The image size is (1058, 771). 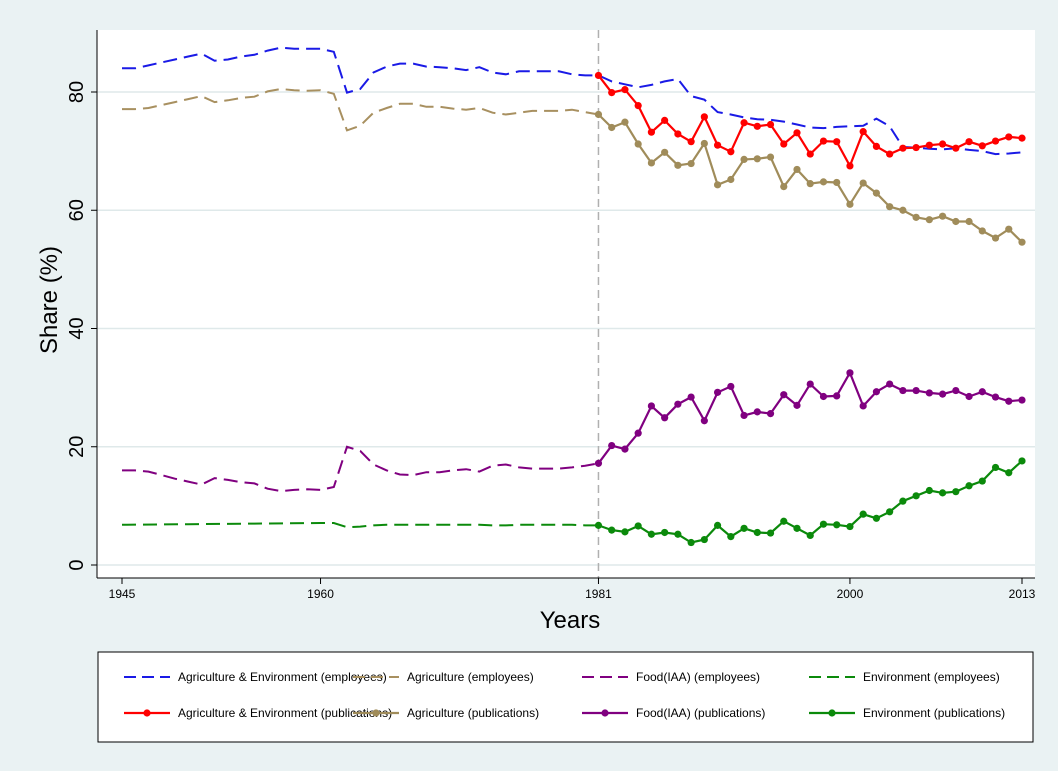 I want to click on point-environment-publications-1989, so click(x=704, y=539).